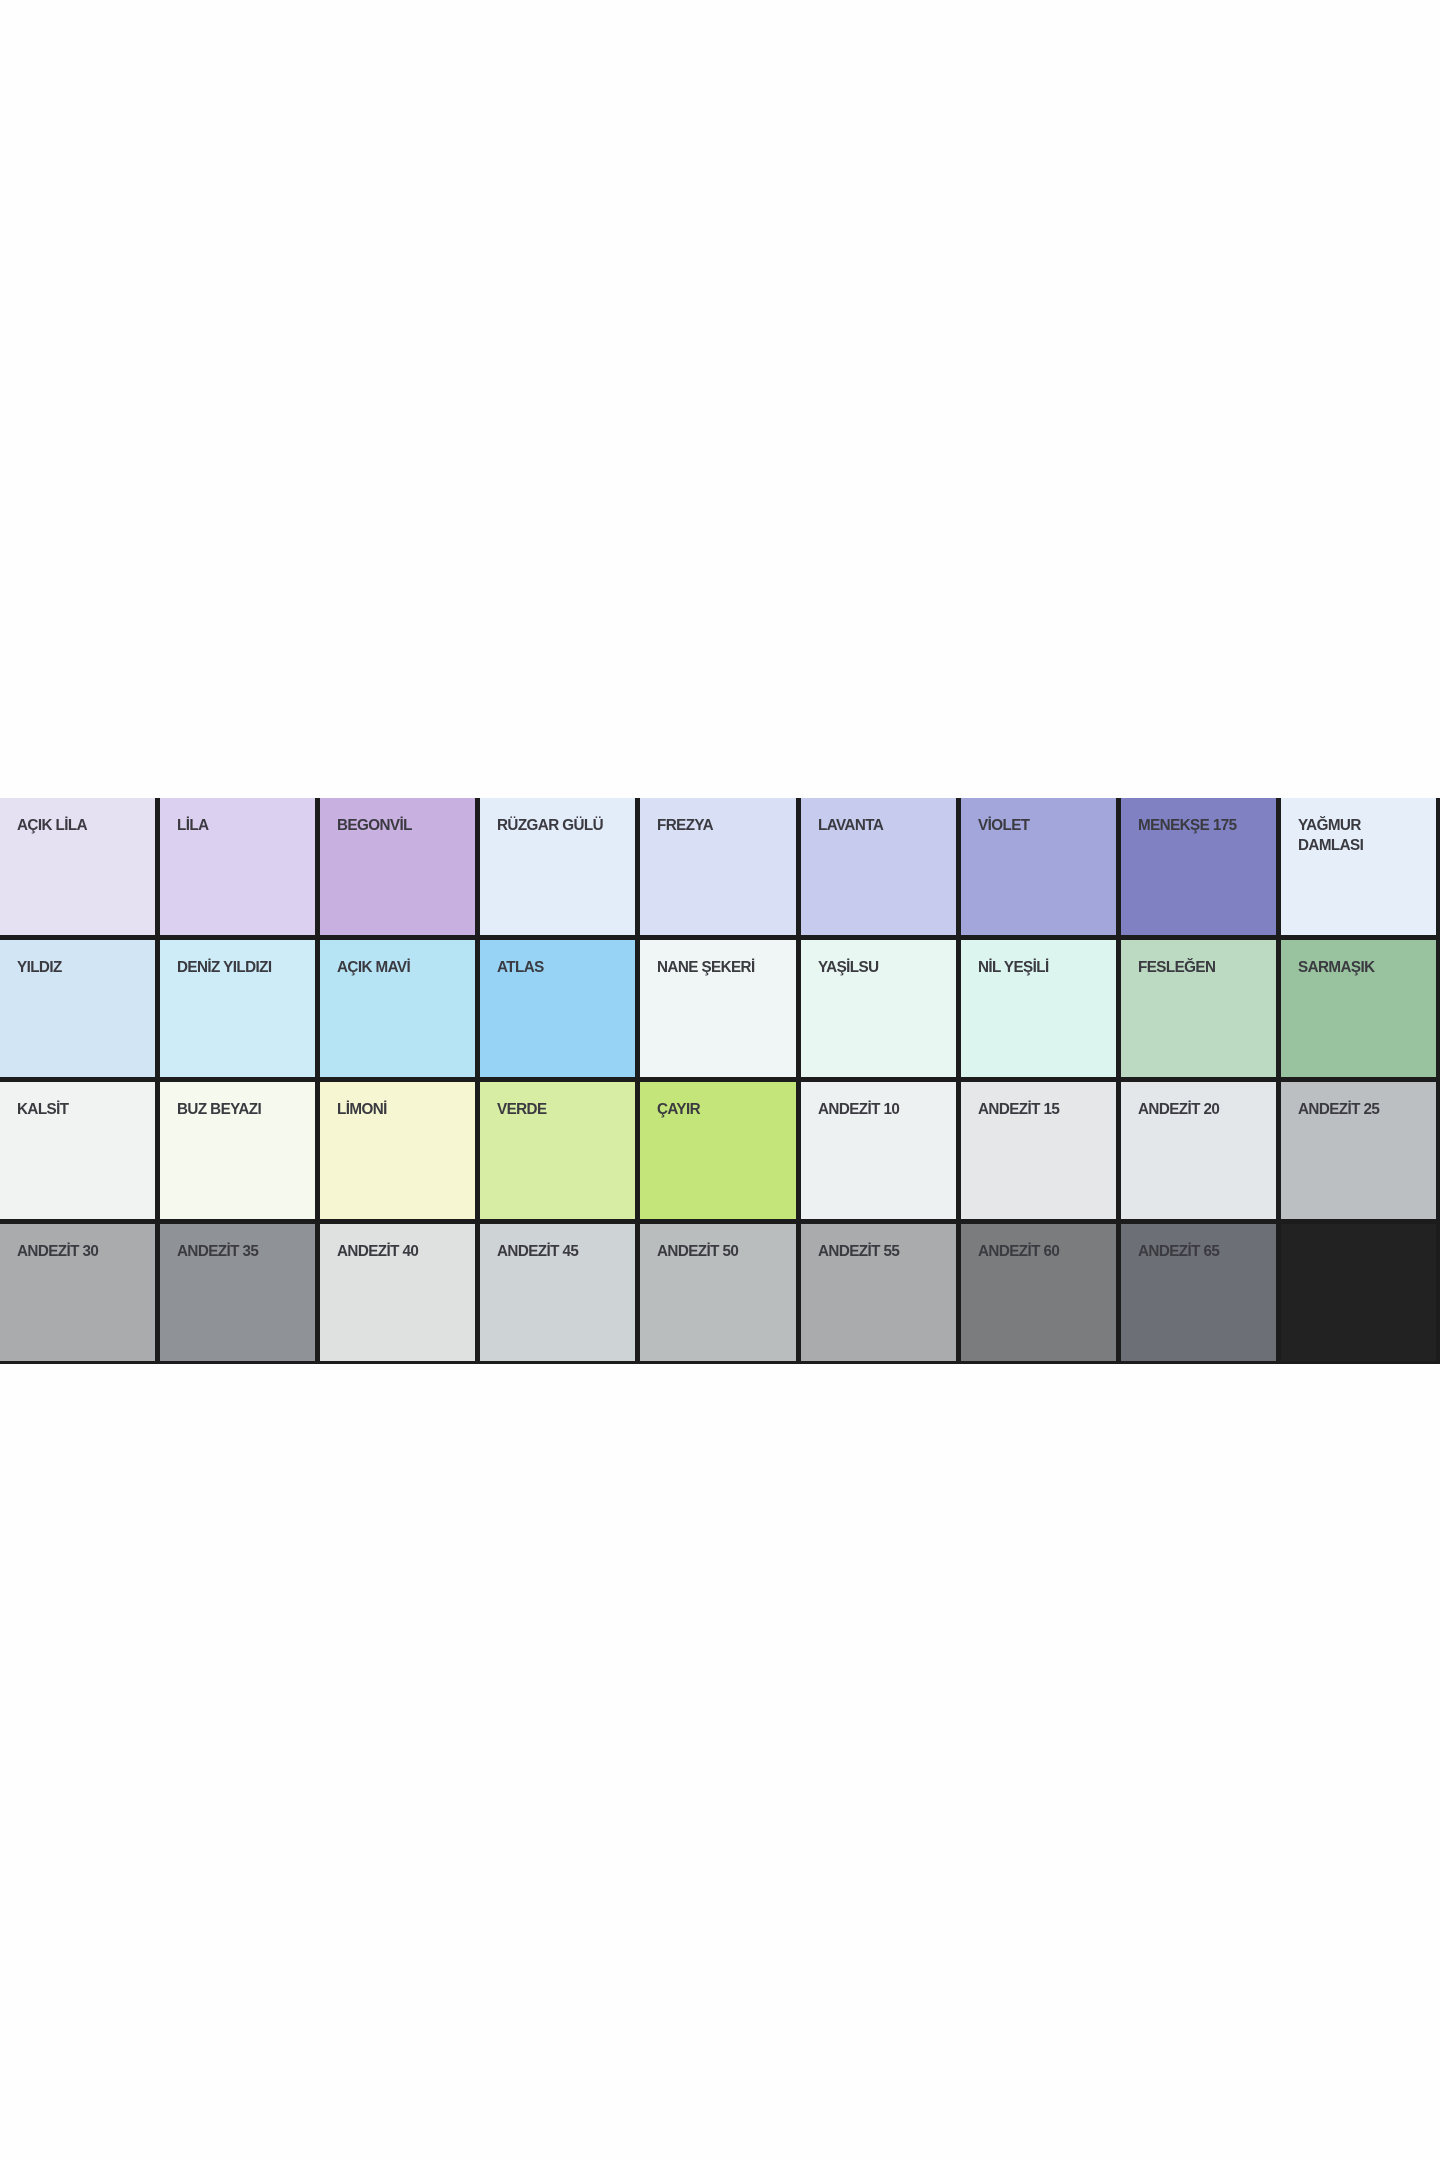  What do you see at coordinates (378, 1251) in the screenshot?
I see `swatch-label: ANDEZİT 40` at bounding box center [378, 1251].